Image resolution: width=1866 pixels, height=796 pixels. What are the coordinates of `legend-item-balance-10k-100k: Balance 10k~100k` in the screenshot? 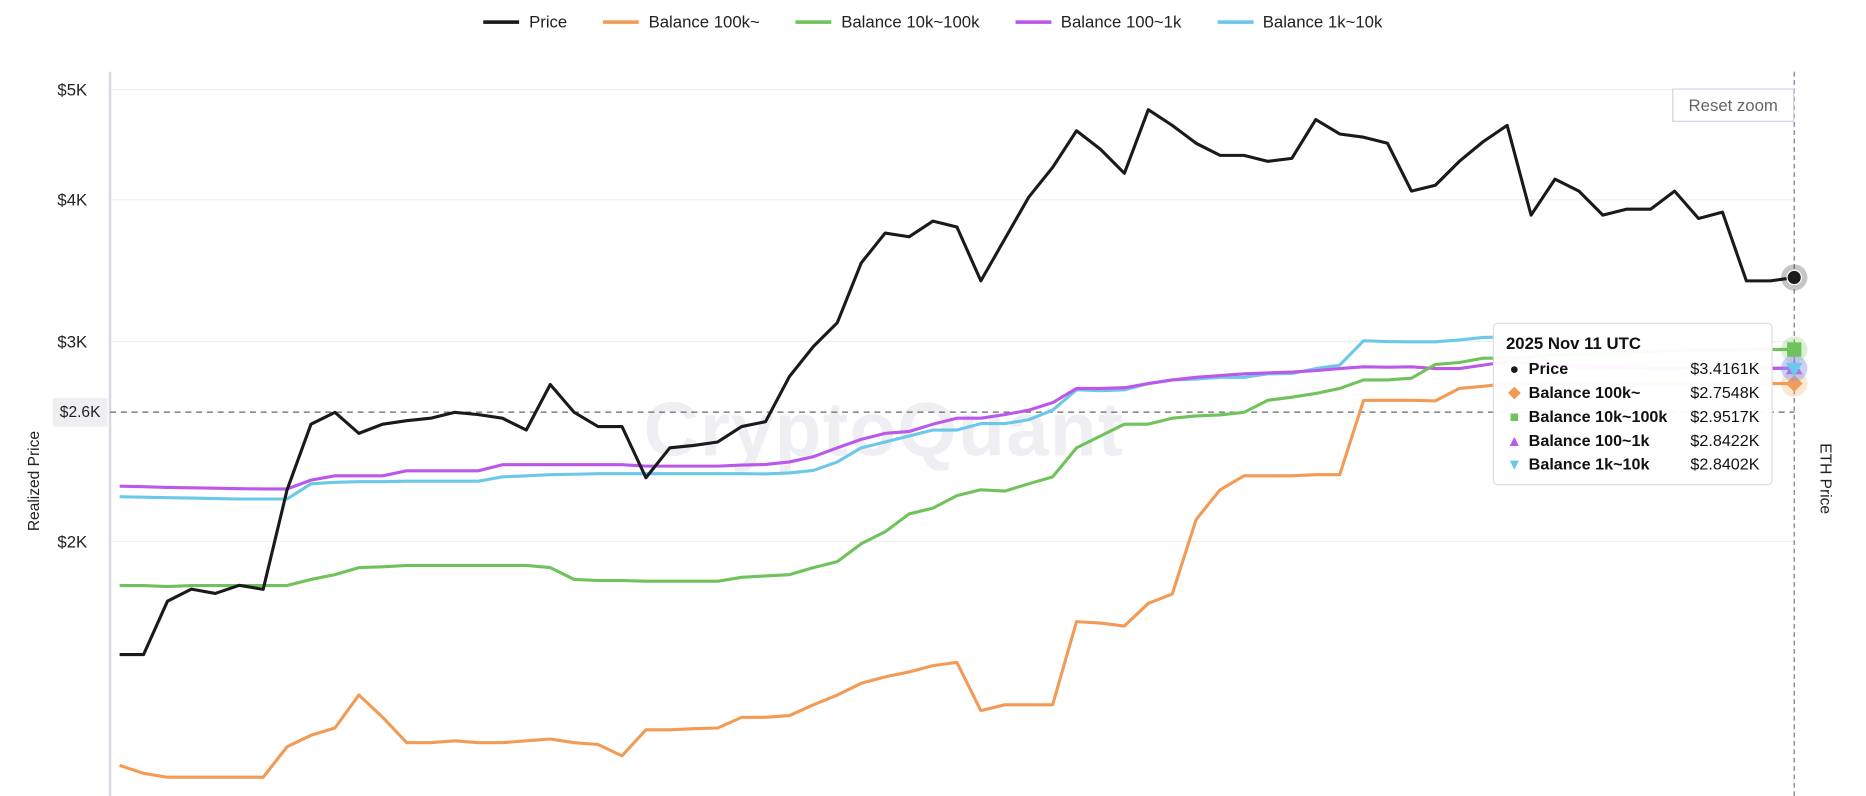 It's located at (887, 21).